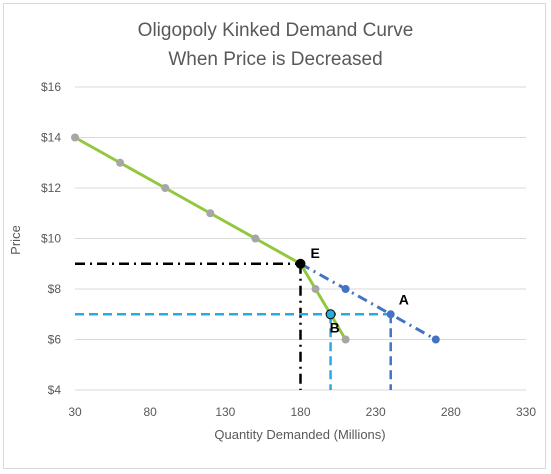 The width and height of the screenshot is (551, 474). What do you see at coordinates (330, 314) in the screenshot?
I see `point-b-marker` at bounding box center [330, 314].